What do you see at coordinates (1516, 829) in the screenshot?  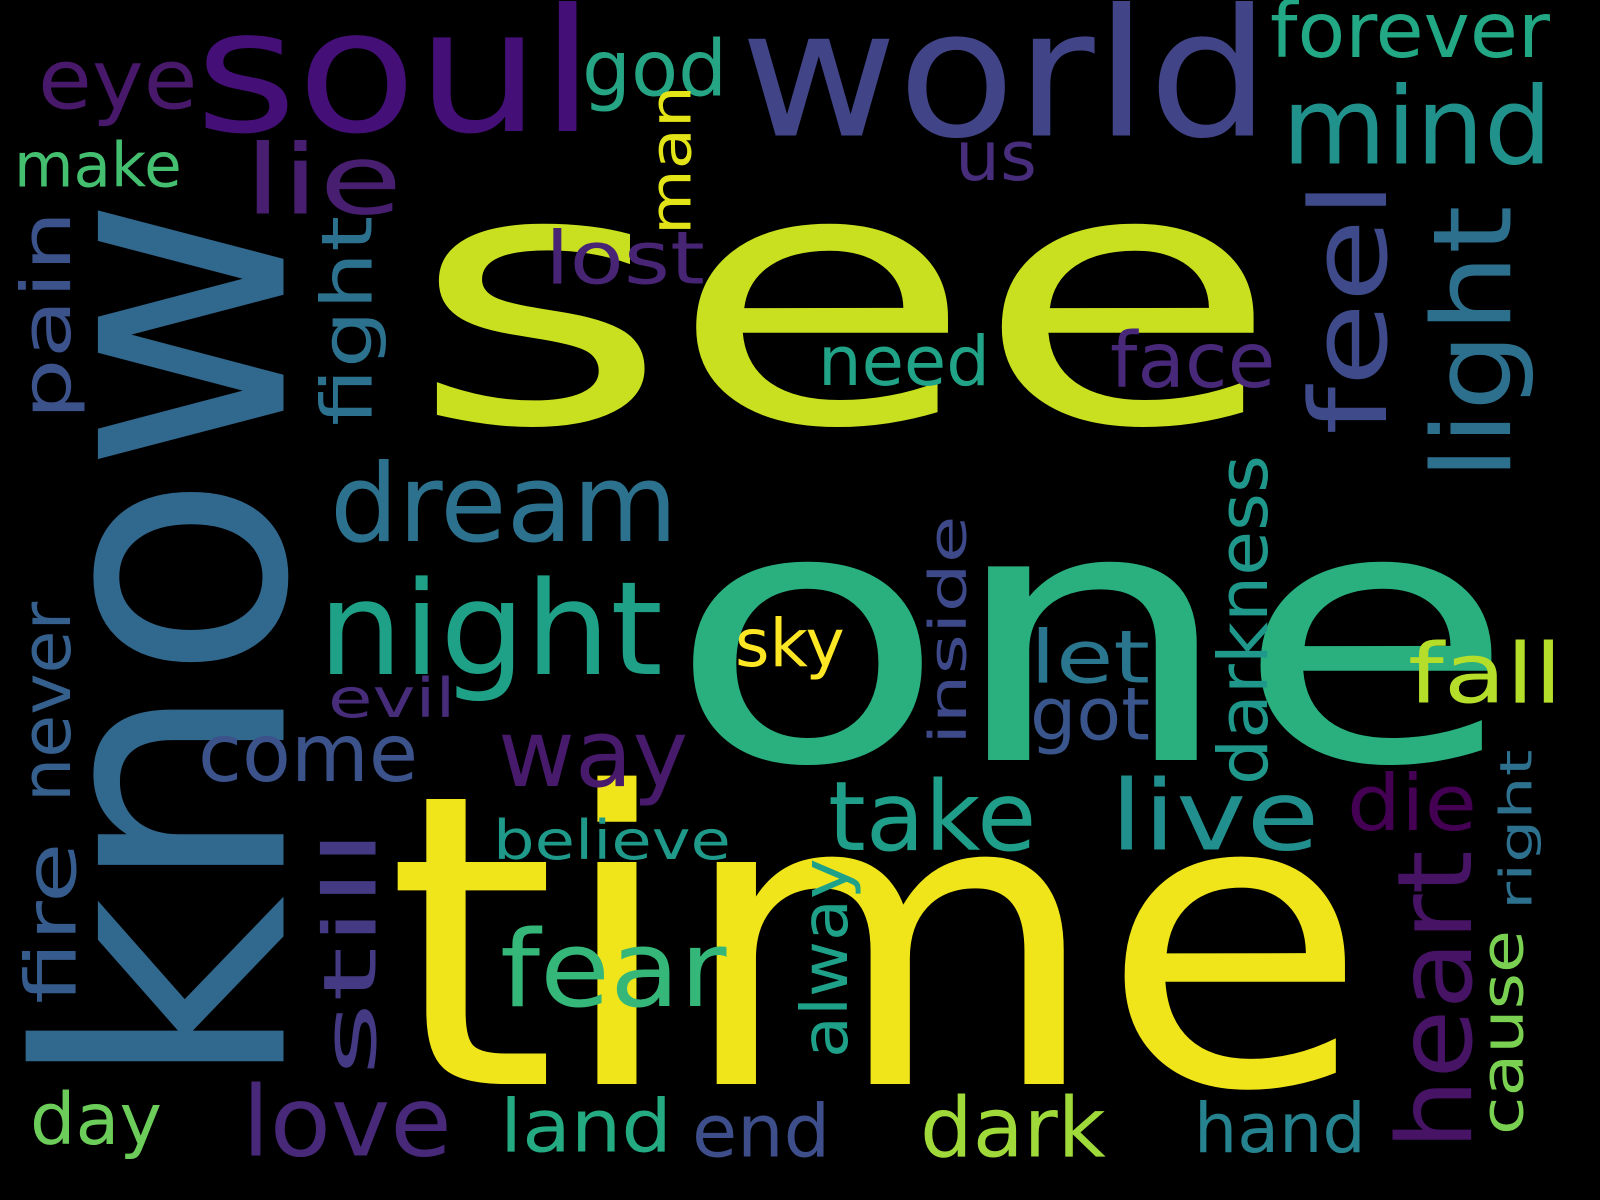 I see `word-right: right` at bounding box center [1516, 829].